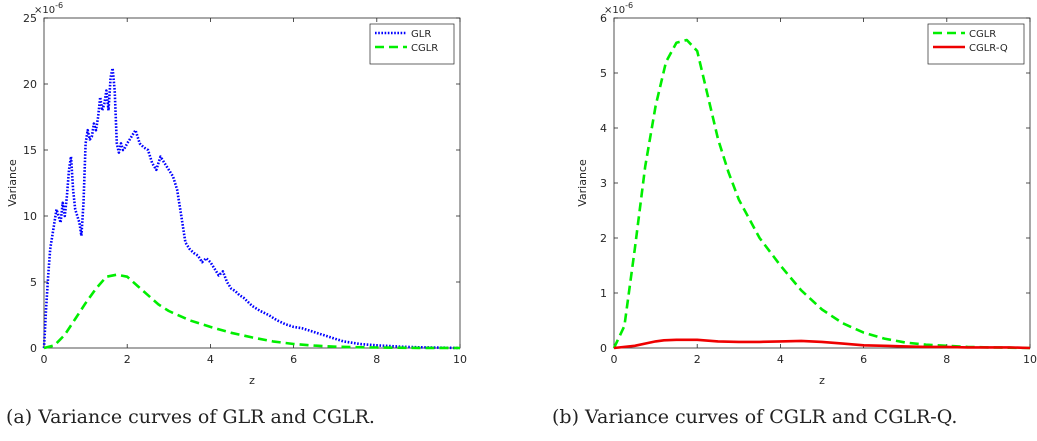 This screenshot has width=1037, height=441. What do you see at coordinates (30, 18) in the screenshot?
I see `y-tick-label: 25` at bounding box center [30, 18].